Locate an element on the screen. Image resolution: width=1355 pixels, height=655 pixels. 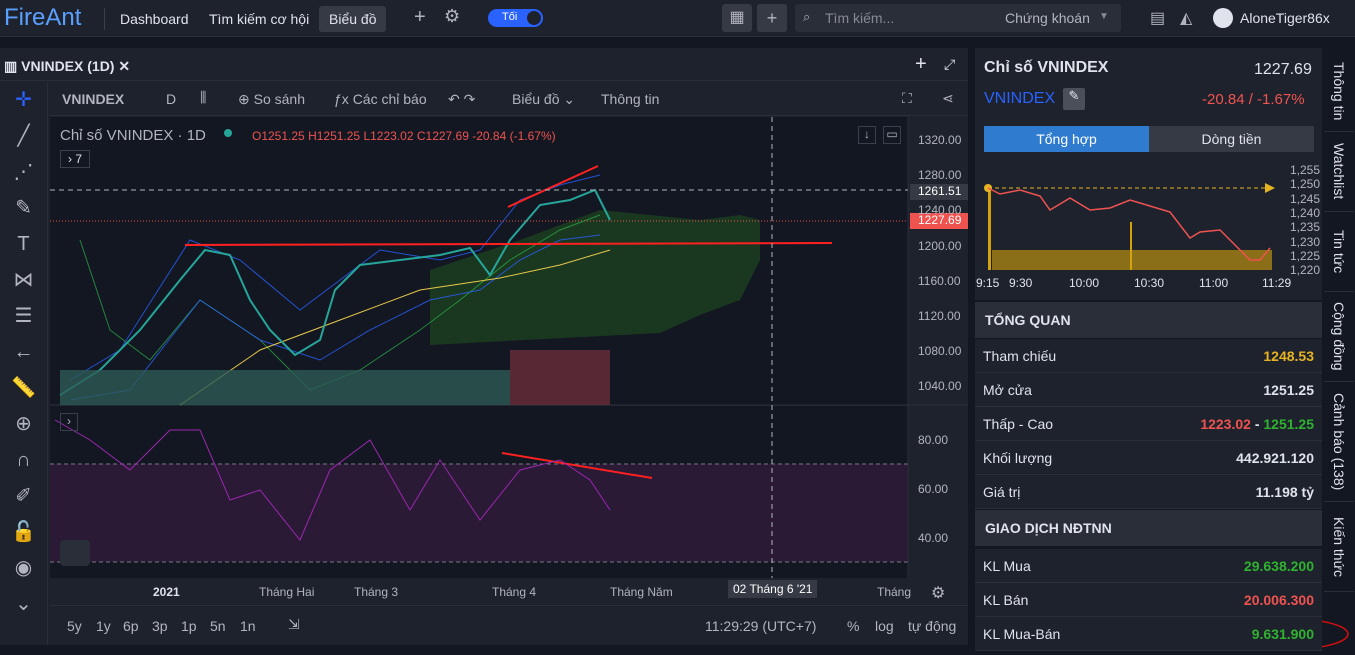
tool-magnet: ∩ is located at coordinates (23, 460).